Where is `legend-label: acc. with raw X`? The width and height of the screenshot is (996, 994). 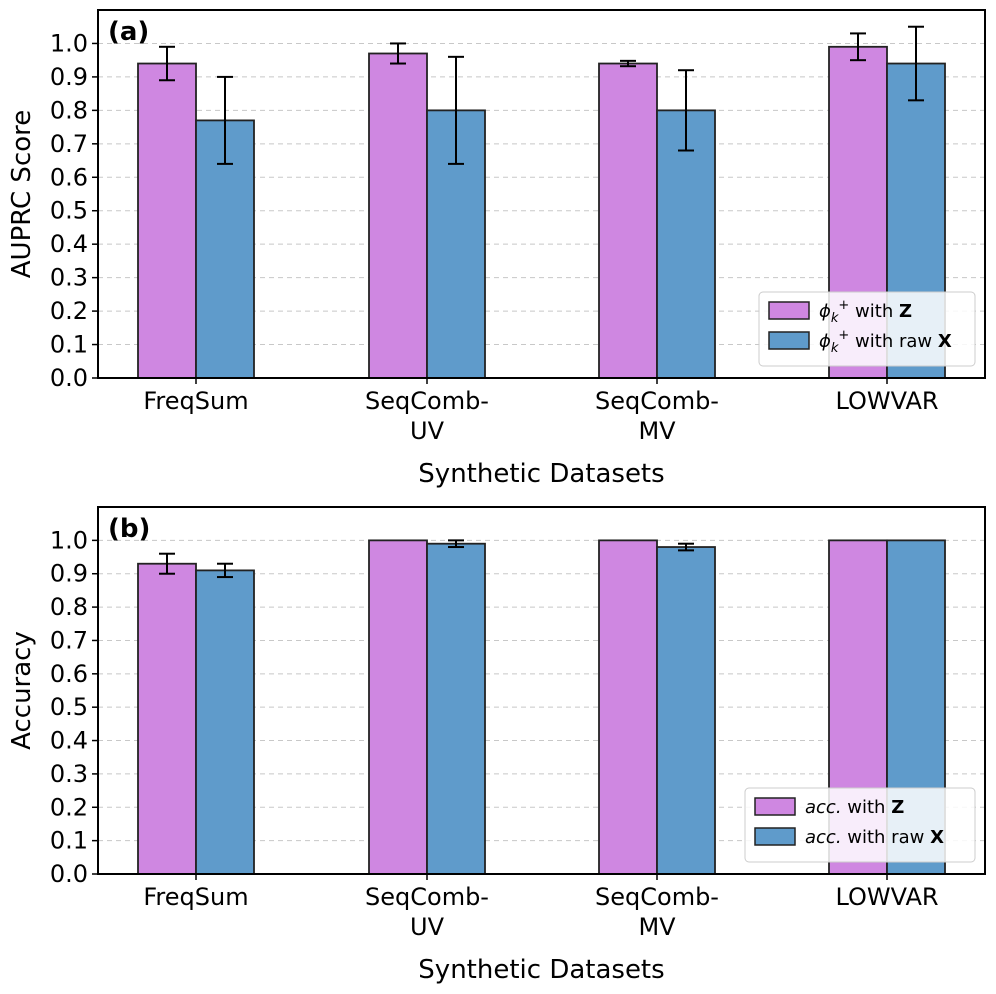
legend-label: acc. with raw X is located at coordinates (874, 837).